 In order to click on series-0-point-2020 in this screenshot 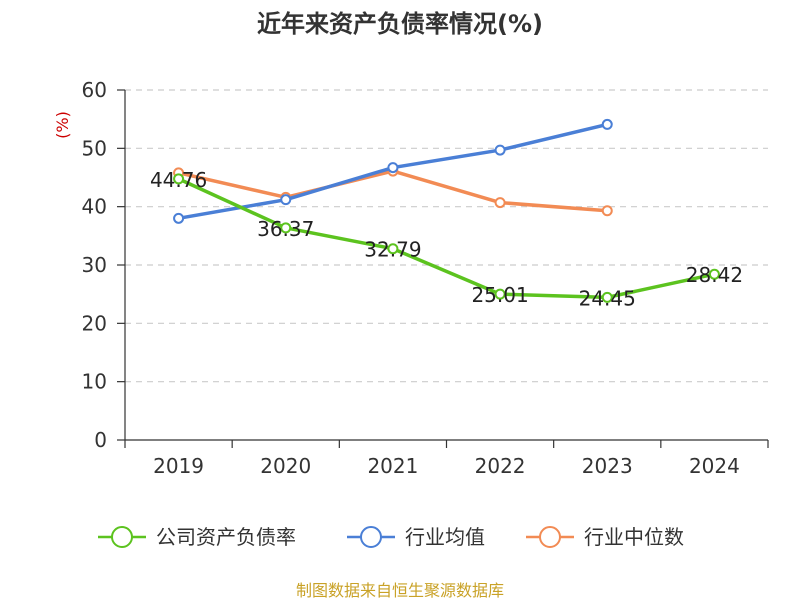, I will do `click(286, 228)`.